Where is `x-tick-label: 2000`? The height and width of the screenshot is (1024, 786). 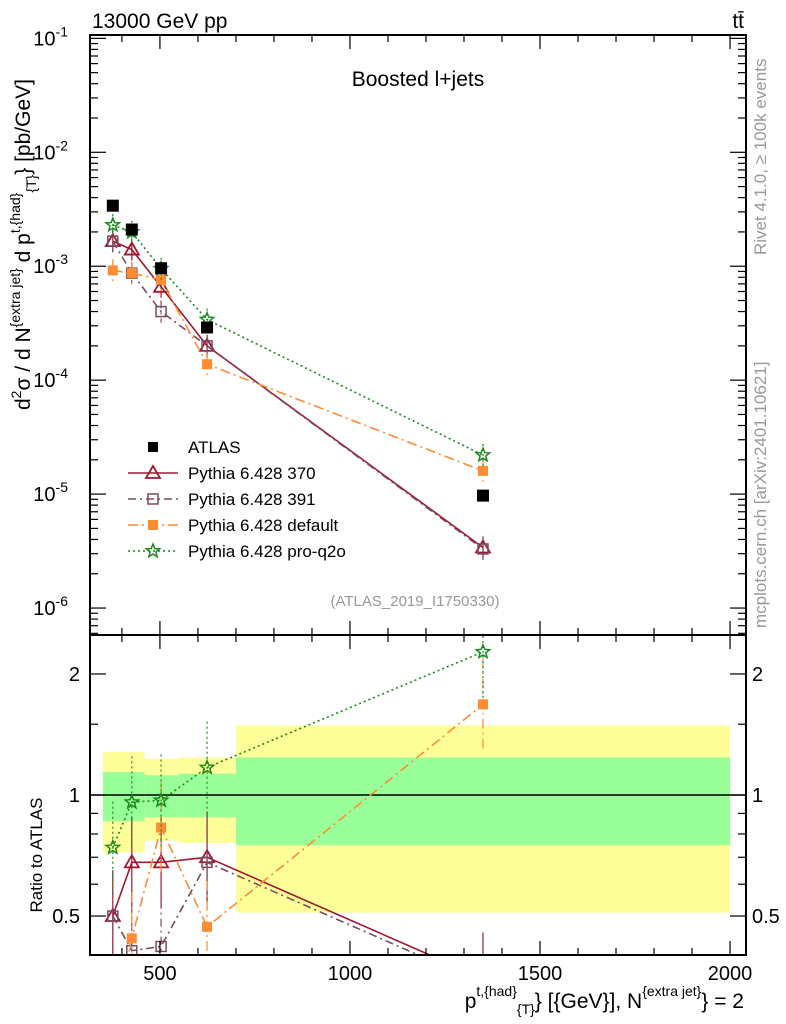 x-tick-label: 2000 is located at coordinates (730, 974).